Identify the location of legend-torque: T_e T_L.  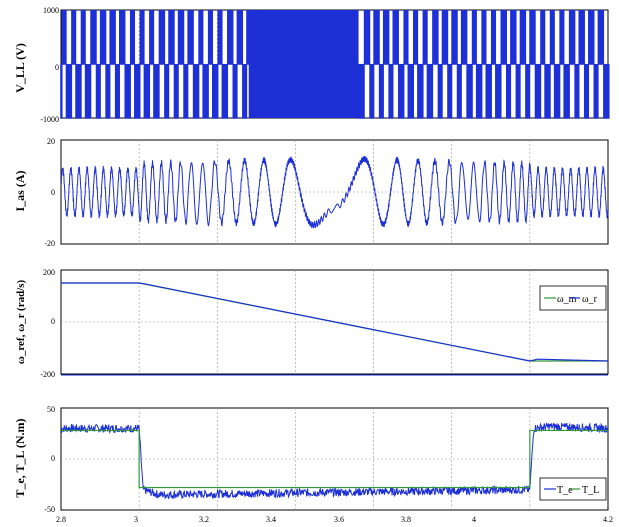
(573, 489).